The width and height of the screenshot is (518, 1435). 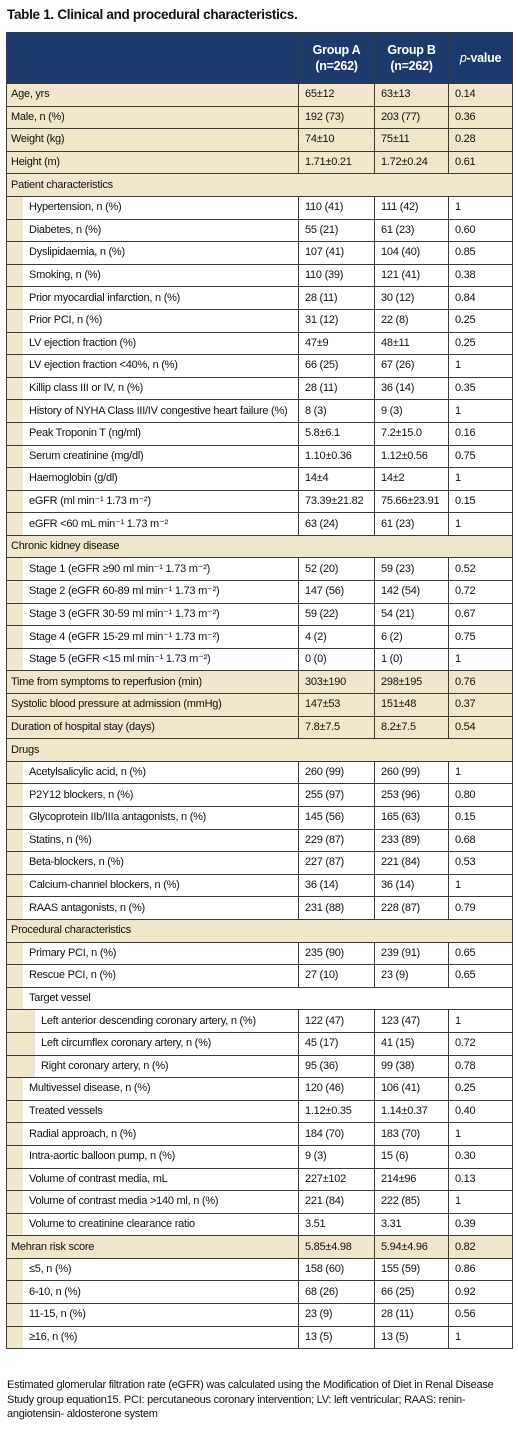 What do you see at coordinates (259, 140) in the screenshot?
I see `table-row: Weight (kg) 74±10 75±11 0.28` at bounding box center [259, 140].